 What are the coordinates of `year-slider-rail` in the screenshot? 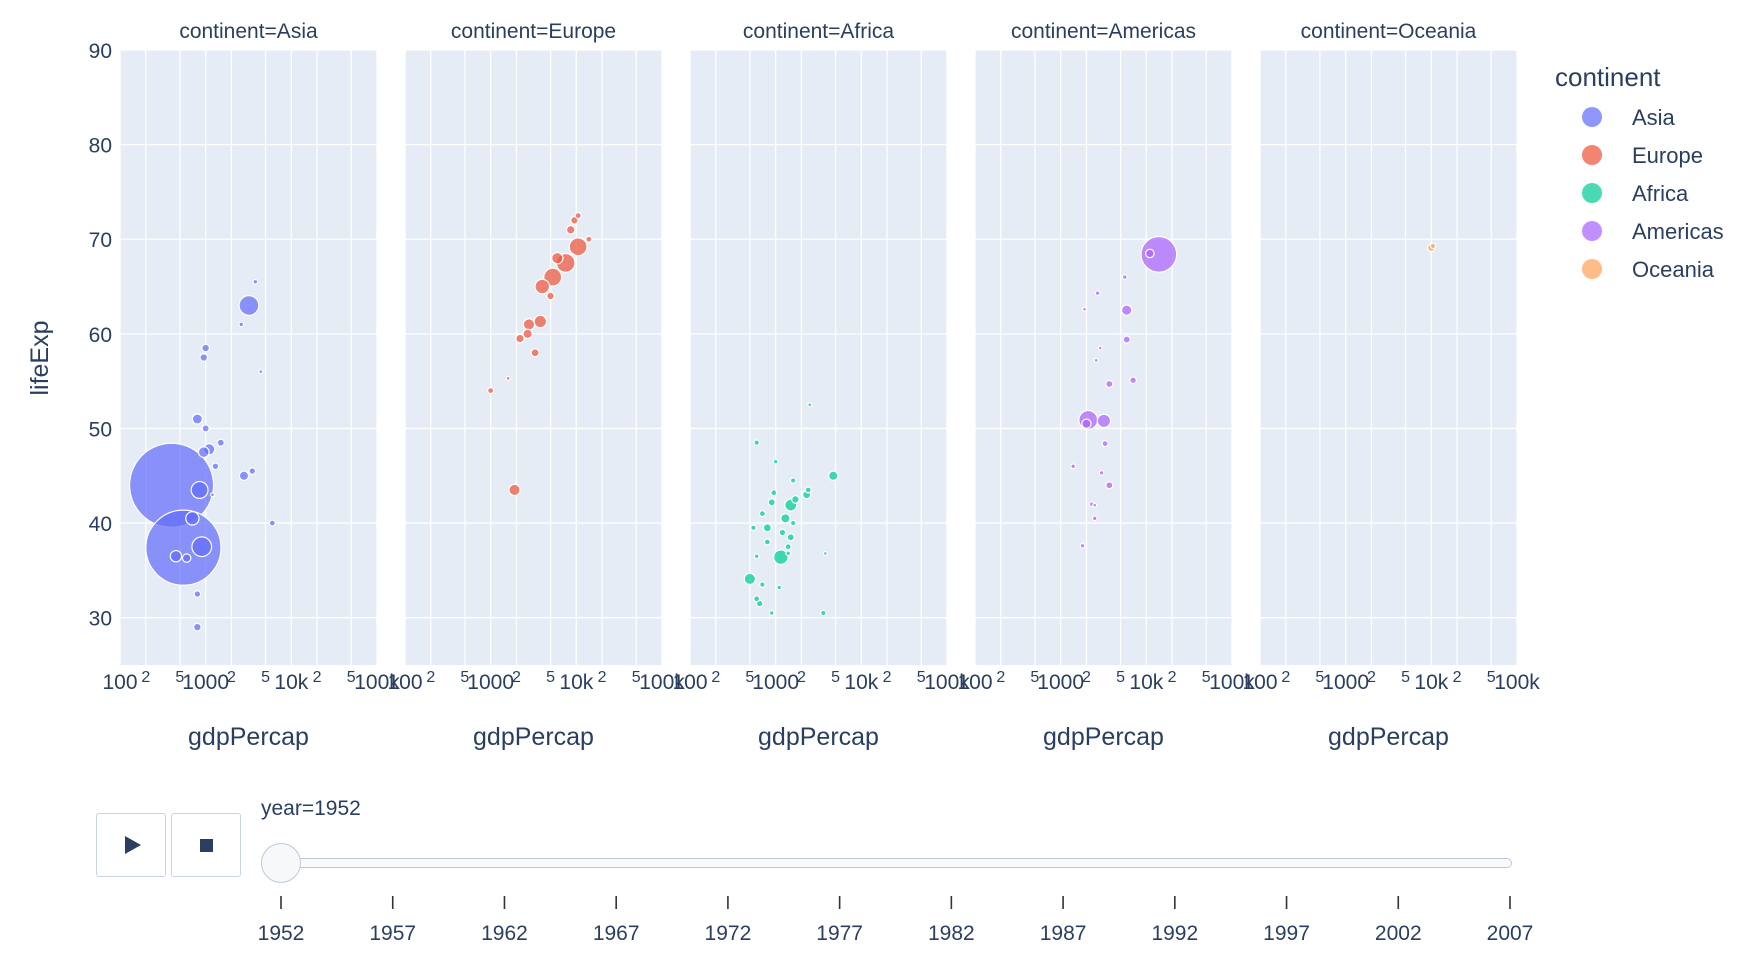 It's located at (895, 863).